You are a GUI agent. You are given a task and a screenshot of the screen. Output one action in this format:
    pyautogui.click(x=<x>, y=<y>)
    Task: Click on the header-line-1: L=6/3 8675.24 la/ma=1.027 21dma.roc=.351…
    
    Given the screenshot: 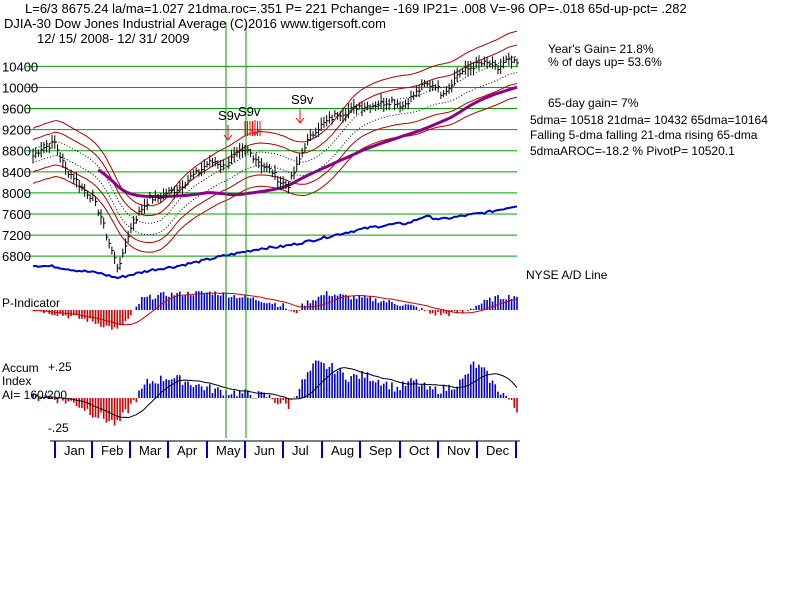 What is the action you would take?
    pyautogui.click(x=356, y=8)
    